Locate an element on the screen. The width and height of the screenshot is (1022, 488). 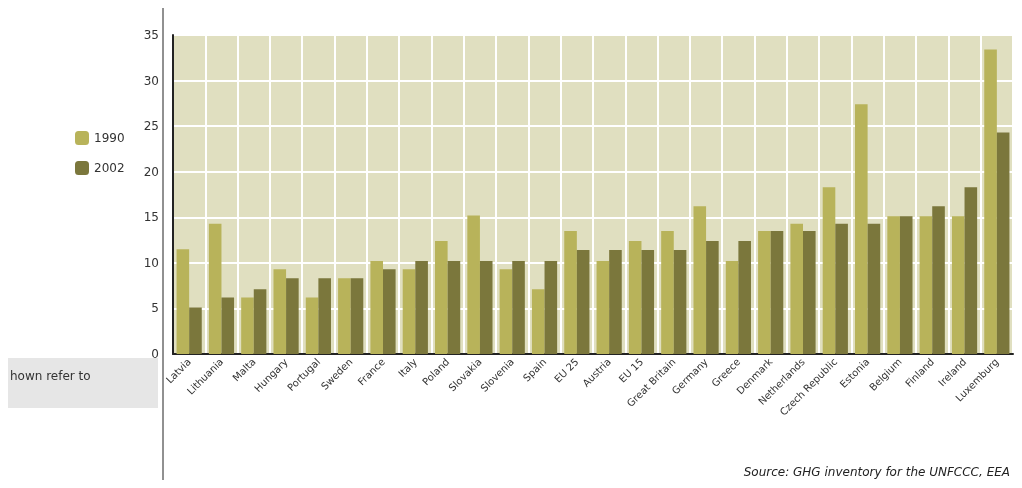
legend-label: 2002 is located at coordinates (109, 168).